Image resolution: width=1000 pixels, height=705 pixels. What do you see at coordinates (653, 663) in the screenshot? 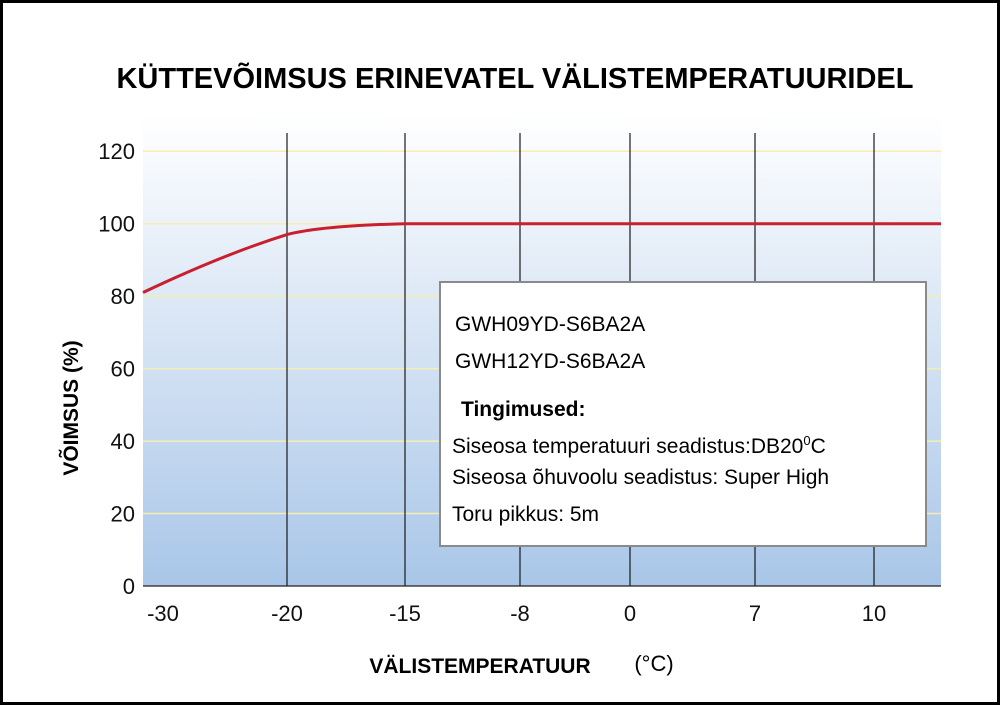
I see `x-axis-unit: (°C)` at bounding box center [653, 663].